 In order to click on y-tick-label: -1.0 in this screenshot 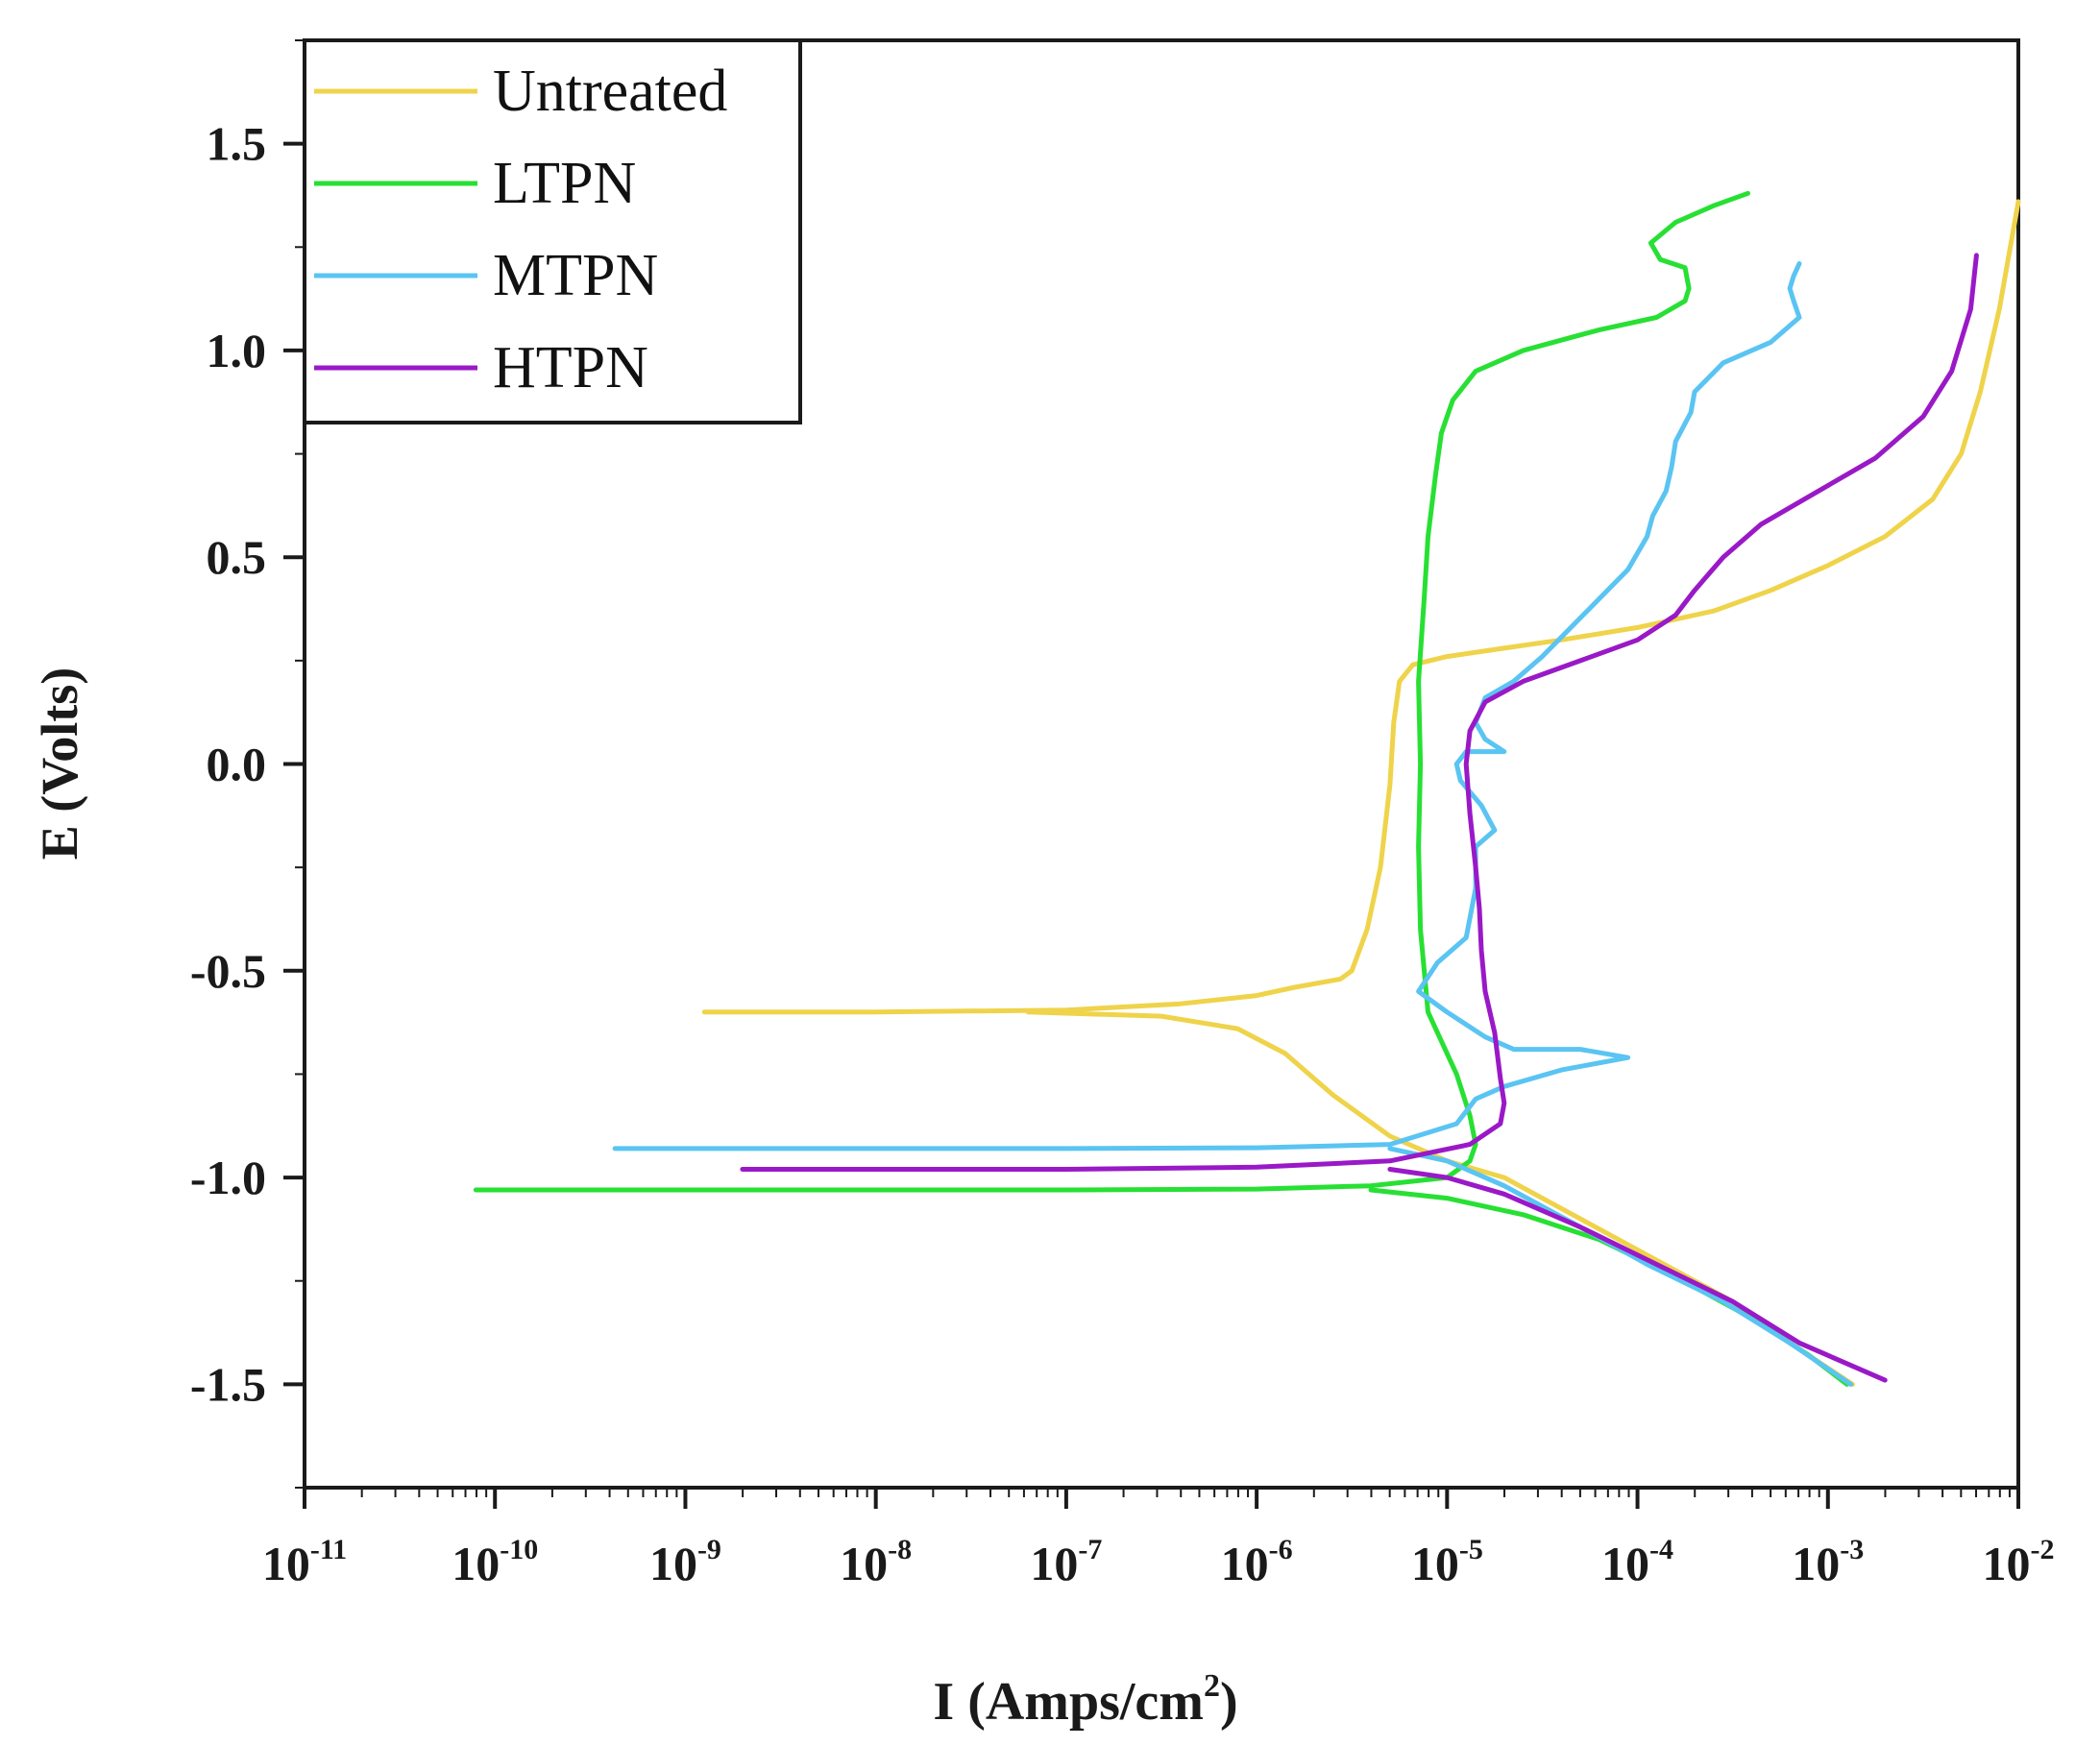, I will do `click(228, 1178)`.